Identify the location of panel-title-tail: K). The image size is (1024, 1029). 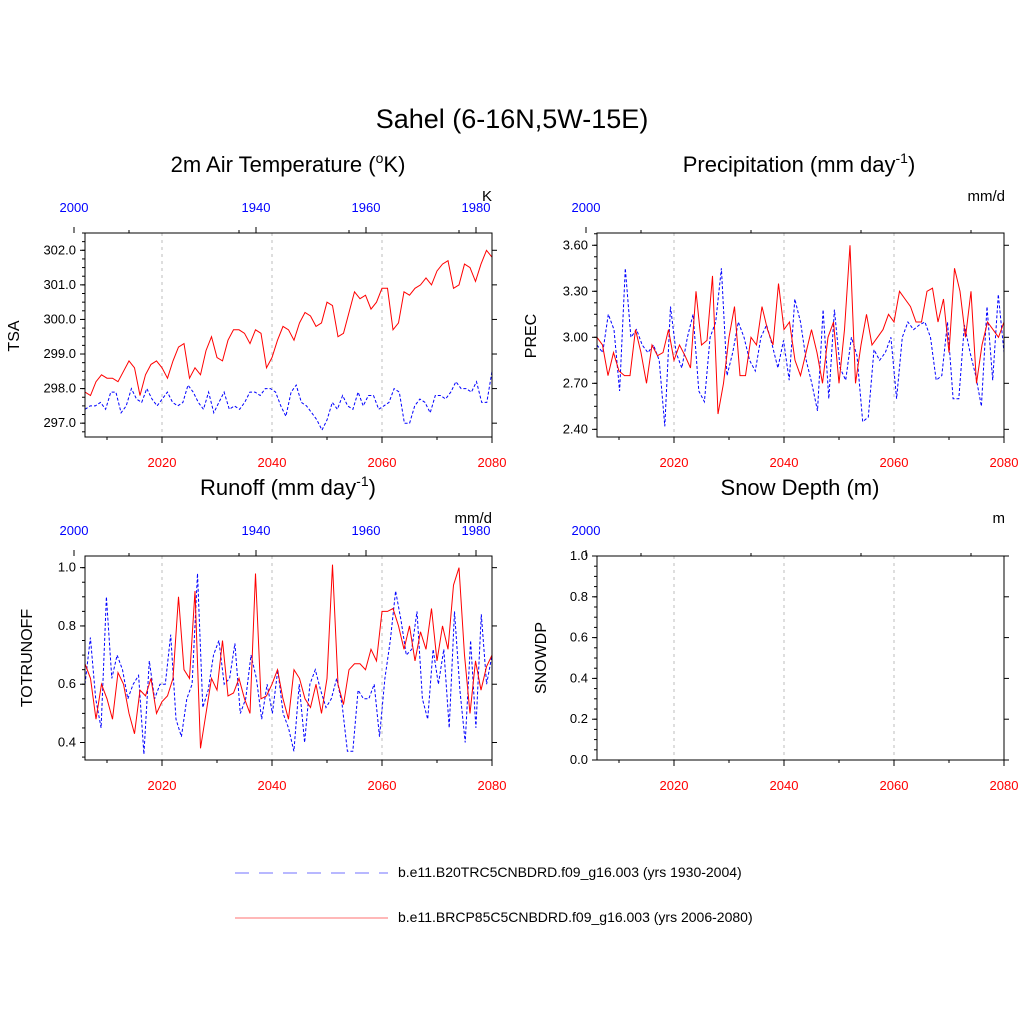
(394, 164).